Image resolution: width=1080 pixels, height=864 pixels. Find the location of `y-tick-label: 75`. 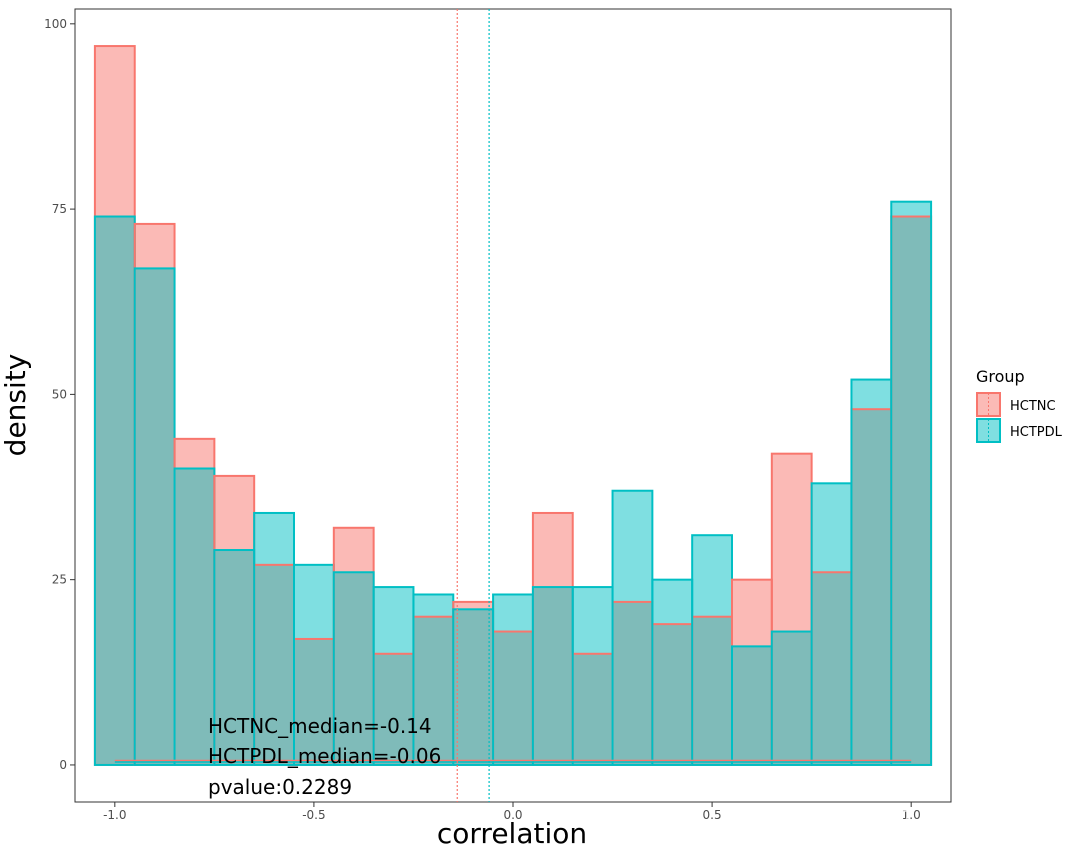

y-tick-label: 75 is located at coordinates (59, 209).